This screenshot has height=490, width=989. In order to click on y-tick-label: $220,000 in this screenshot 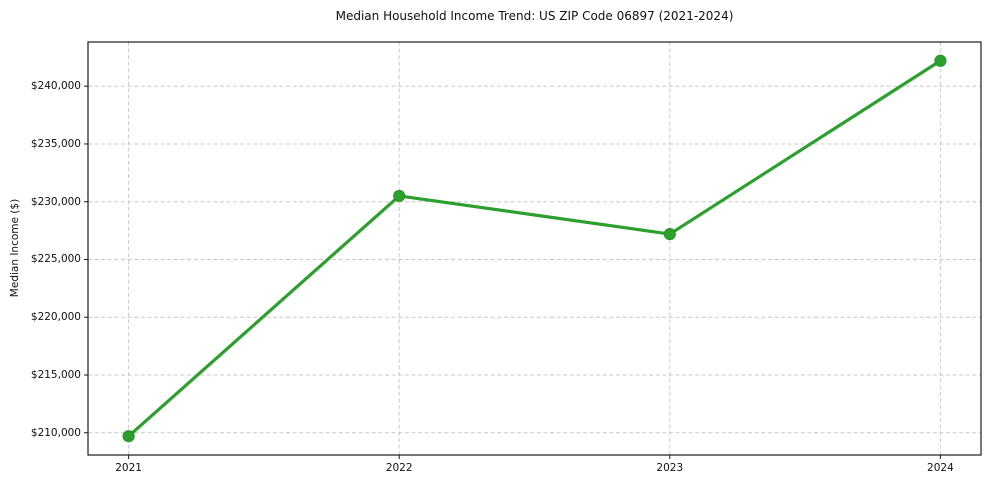, I will do `click(55, 317)`.